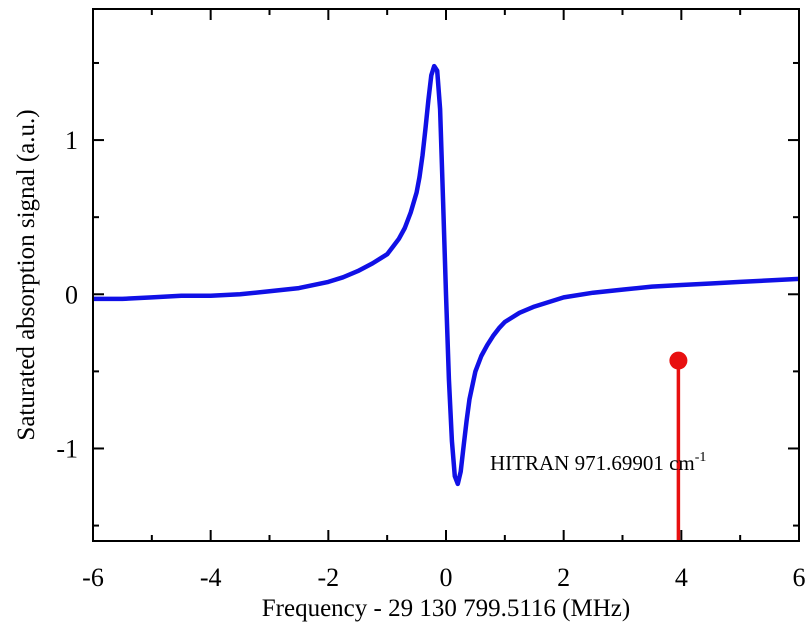 The width and height of the screenshot is (811, 627). I want to click on y-tick-labels: -1 0 1, so click(67, 294).